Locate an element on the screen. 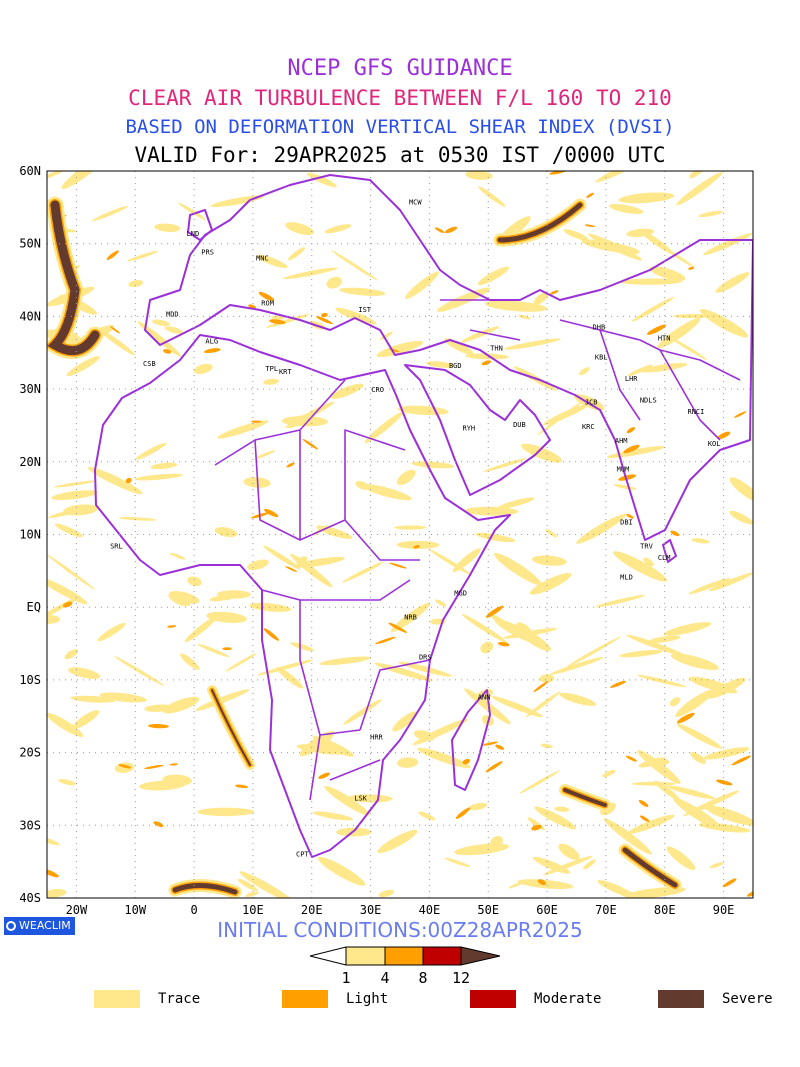  station-label: ROM is located at coordinates (267, 304).